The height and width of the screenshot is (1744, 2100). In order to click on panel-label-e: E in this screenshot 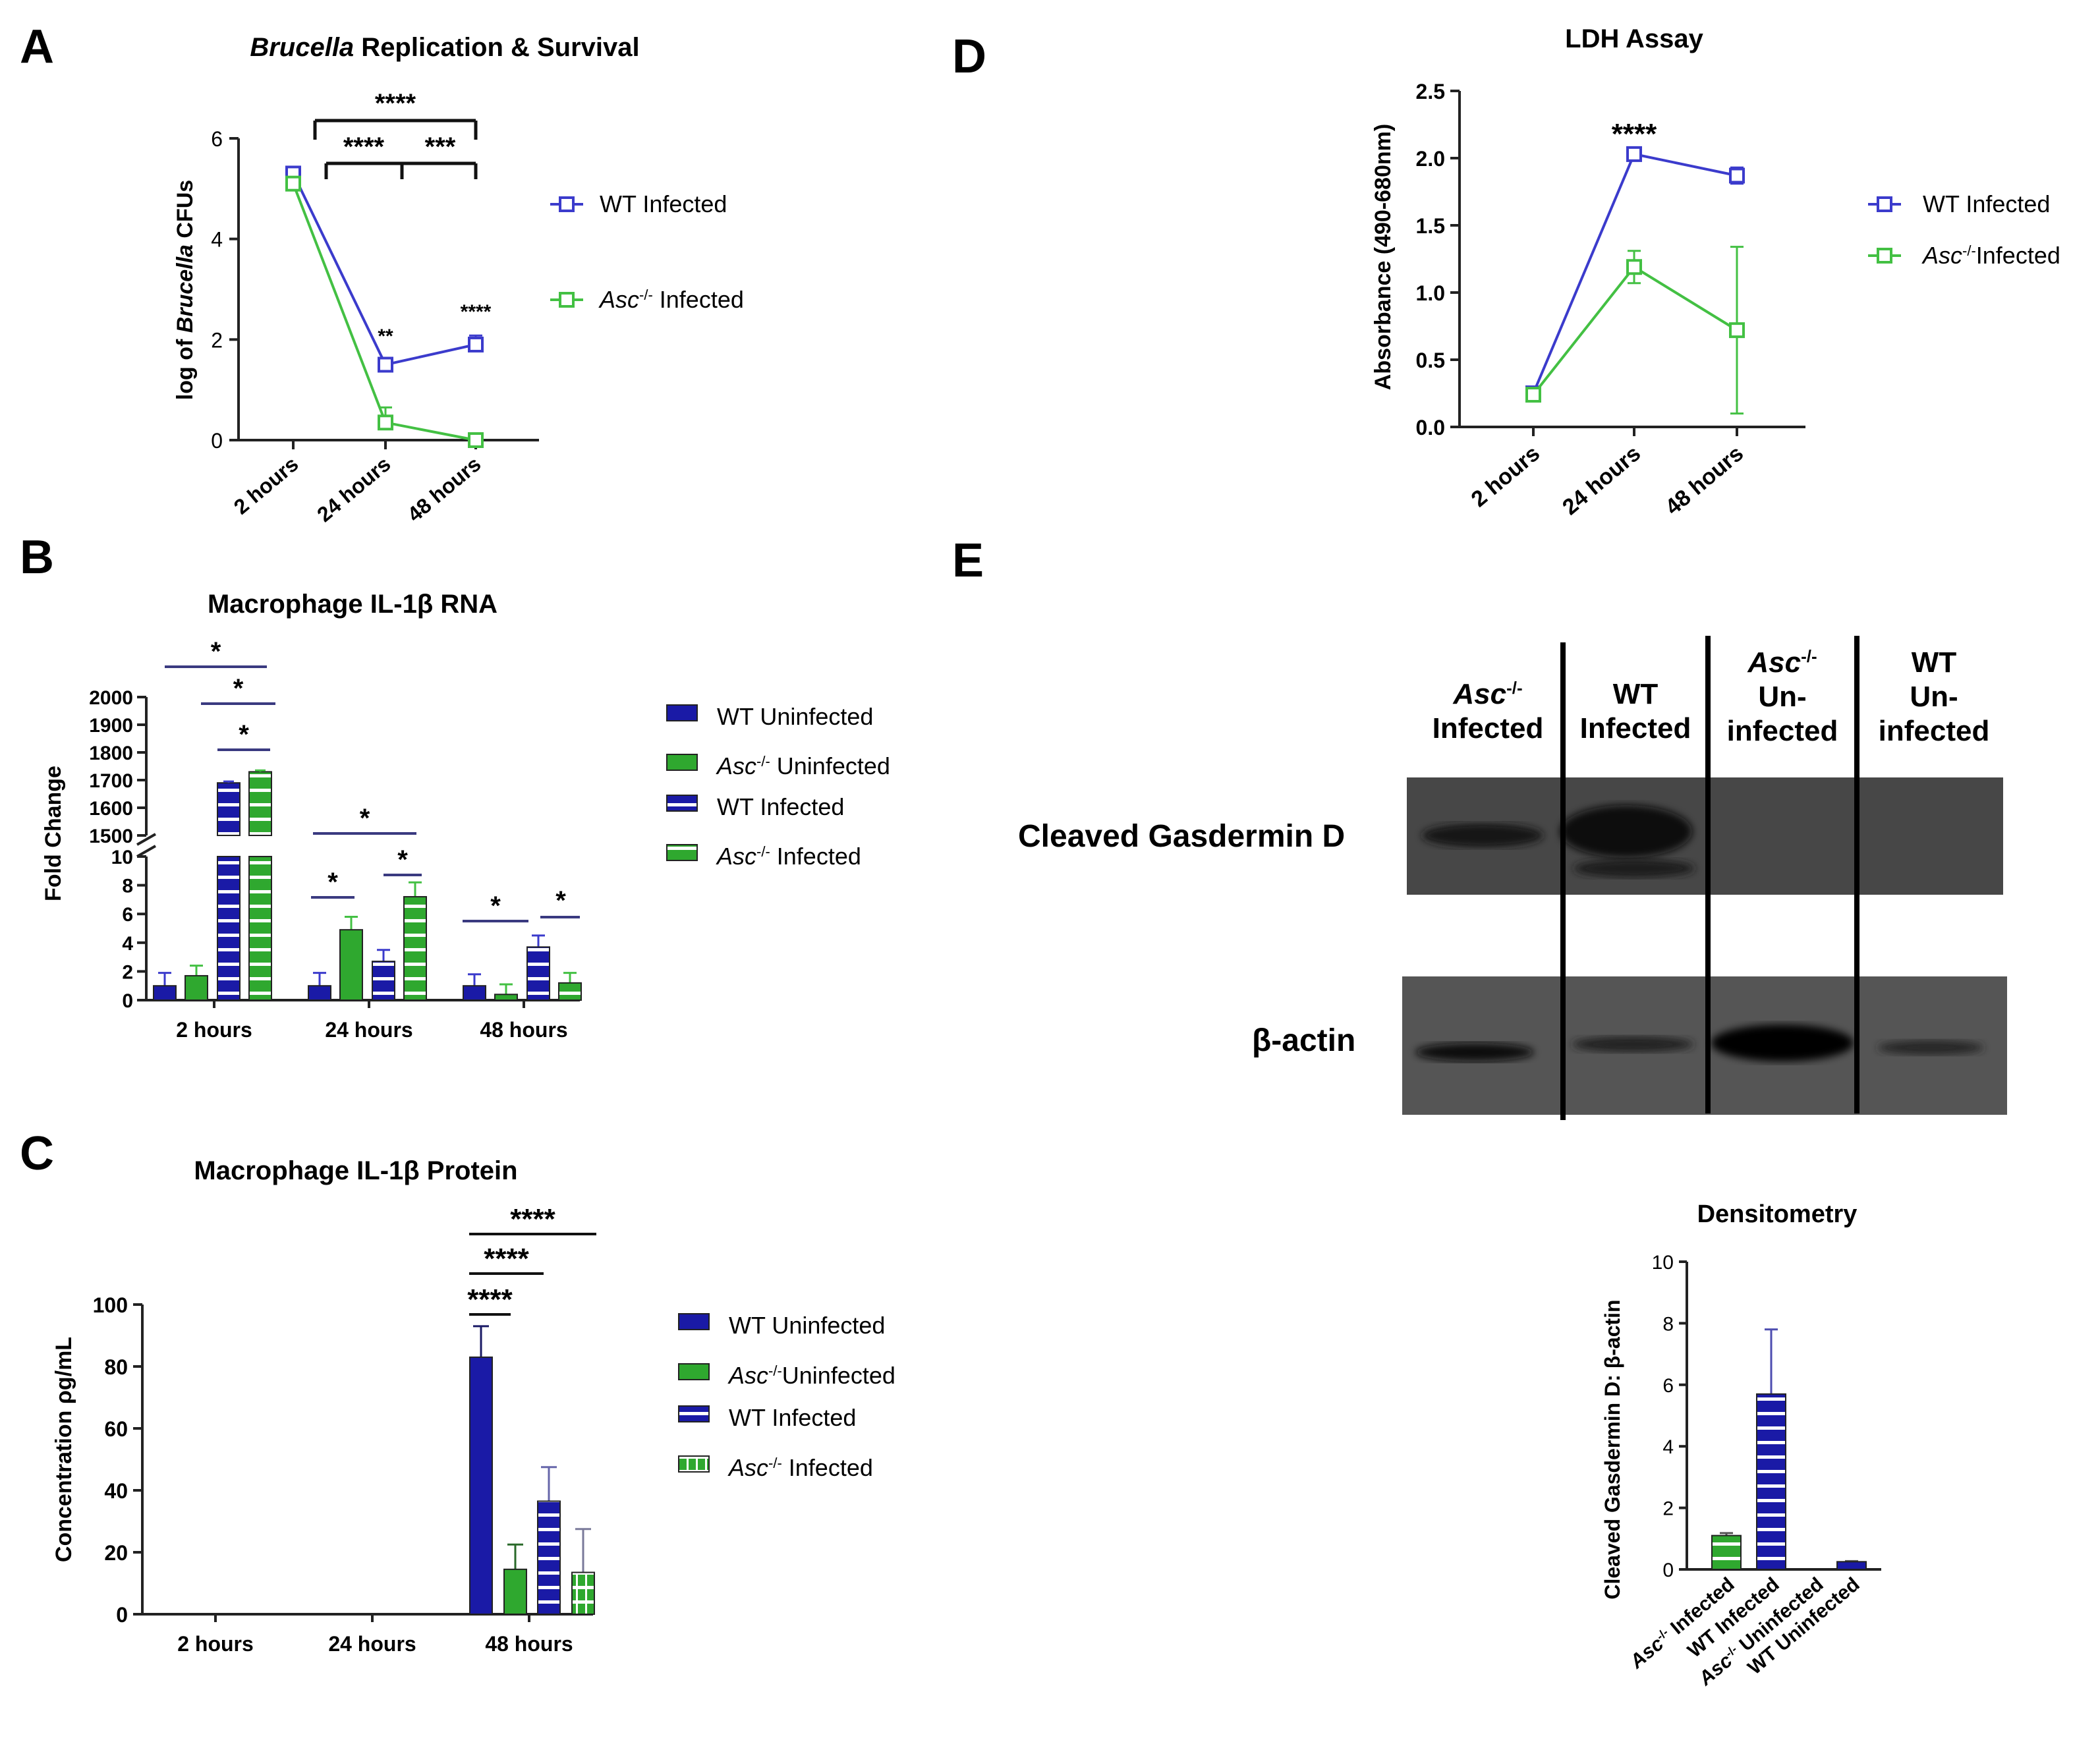, I will do `click(968, 560)`.